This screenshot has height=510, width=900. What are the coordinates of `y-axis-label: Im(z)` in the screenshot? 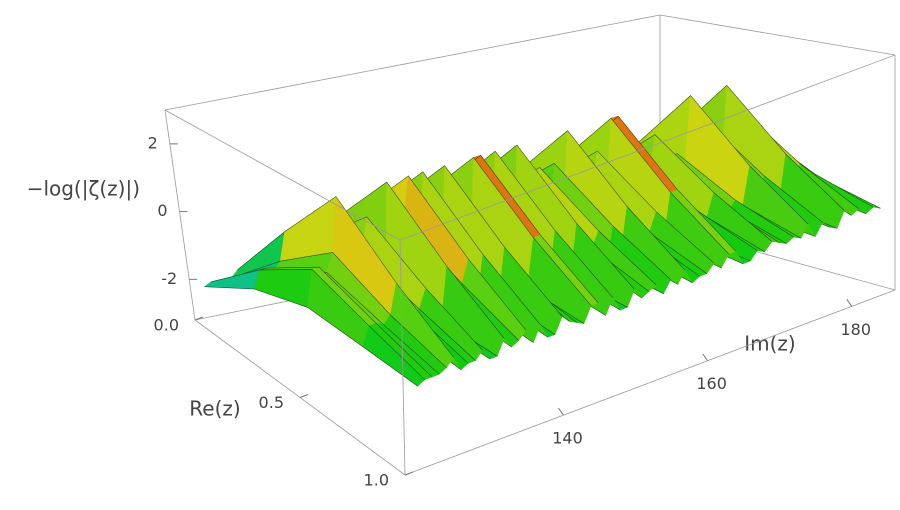 It's located at (769, 344).